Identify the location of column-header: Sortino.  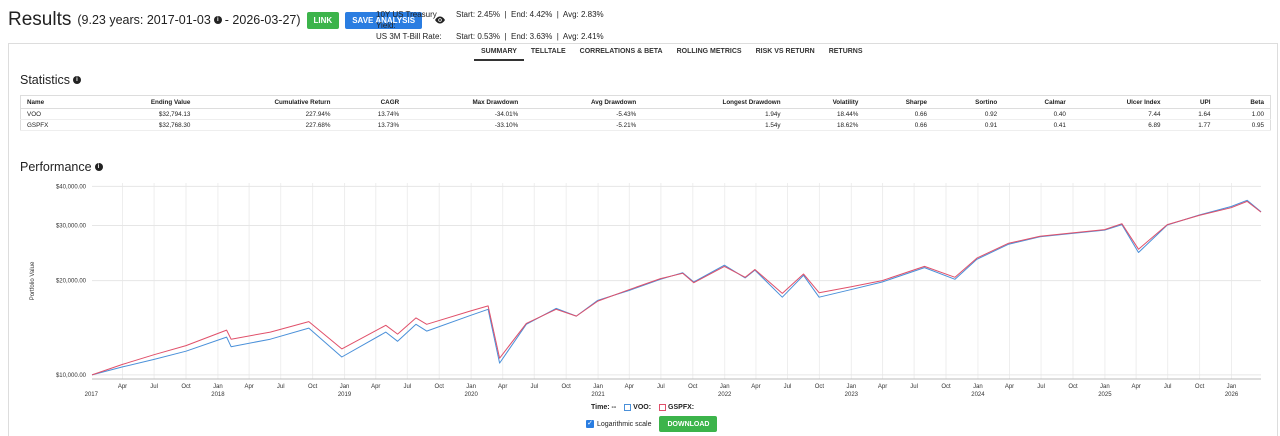
(968, 102).